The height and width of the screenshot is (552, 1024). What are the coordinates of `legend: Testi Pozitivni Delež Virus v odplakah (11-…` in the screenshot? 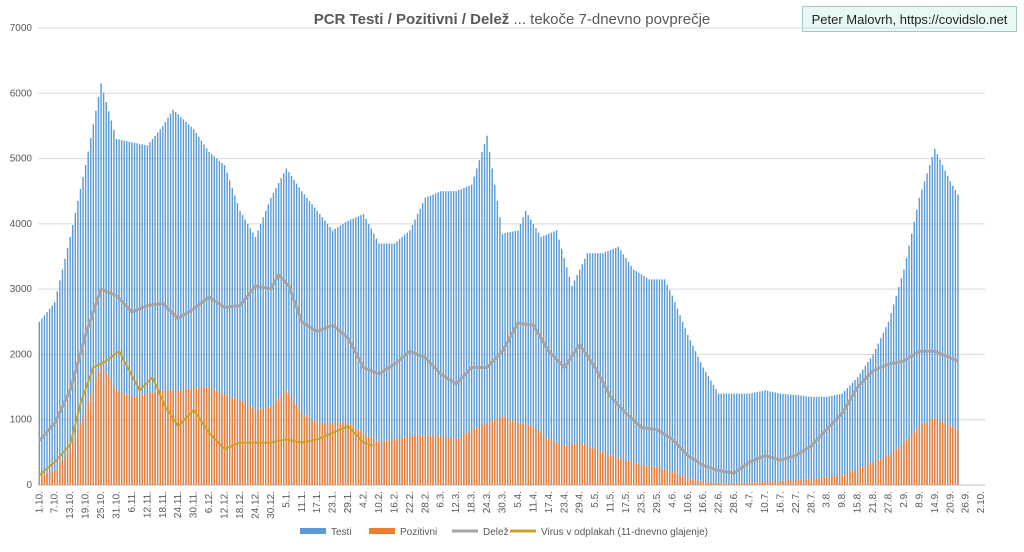 It's located at (504, 532).